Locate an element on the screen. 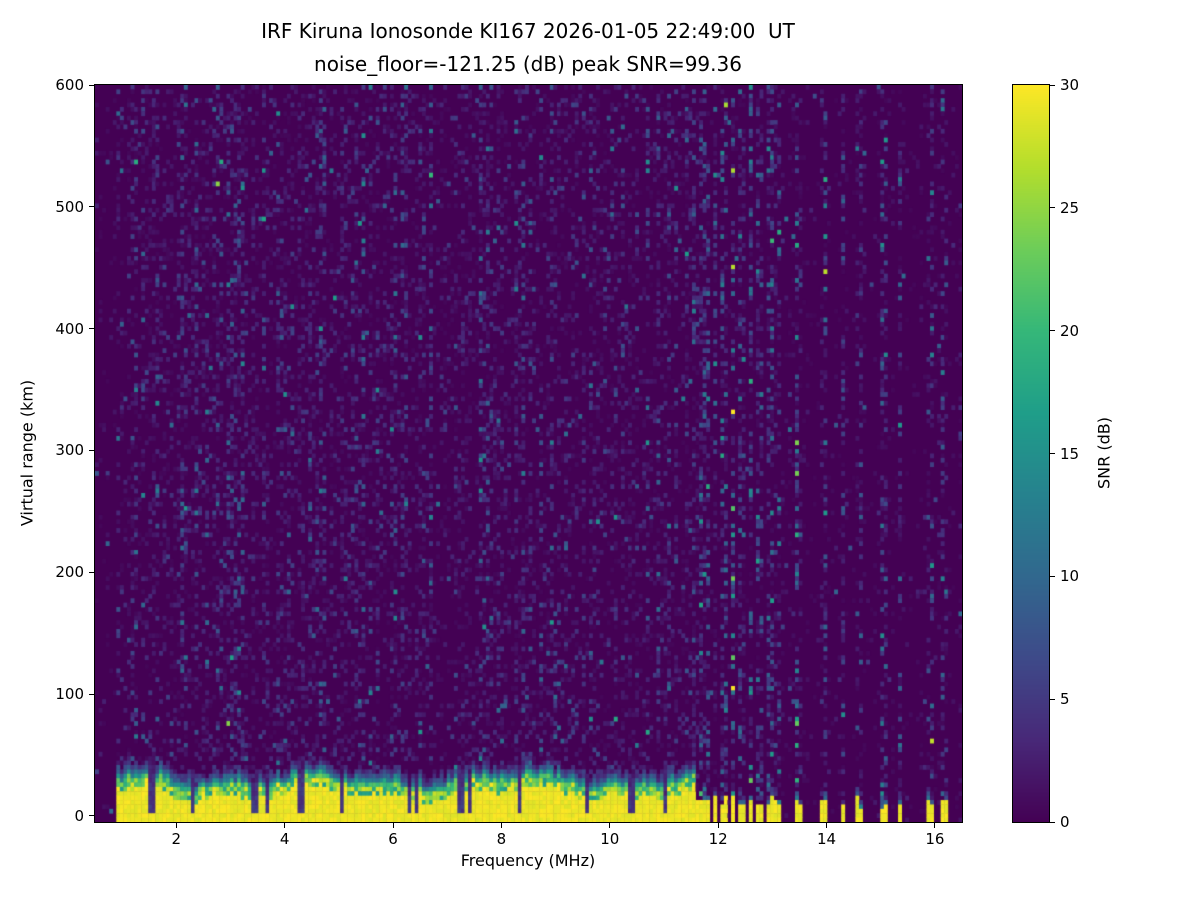 The width and height of the screenshot is (1200, 900). y-axis-label: Virtual range (km) is located at coordinates (27, 453).